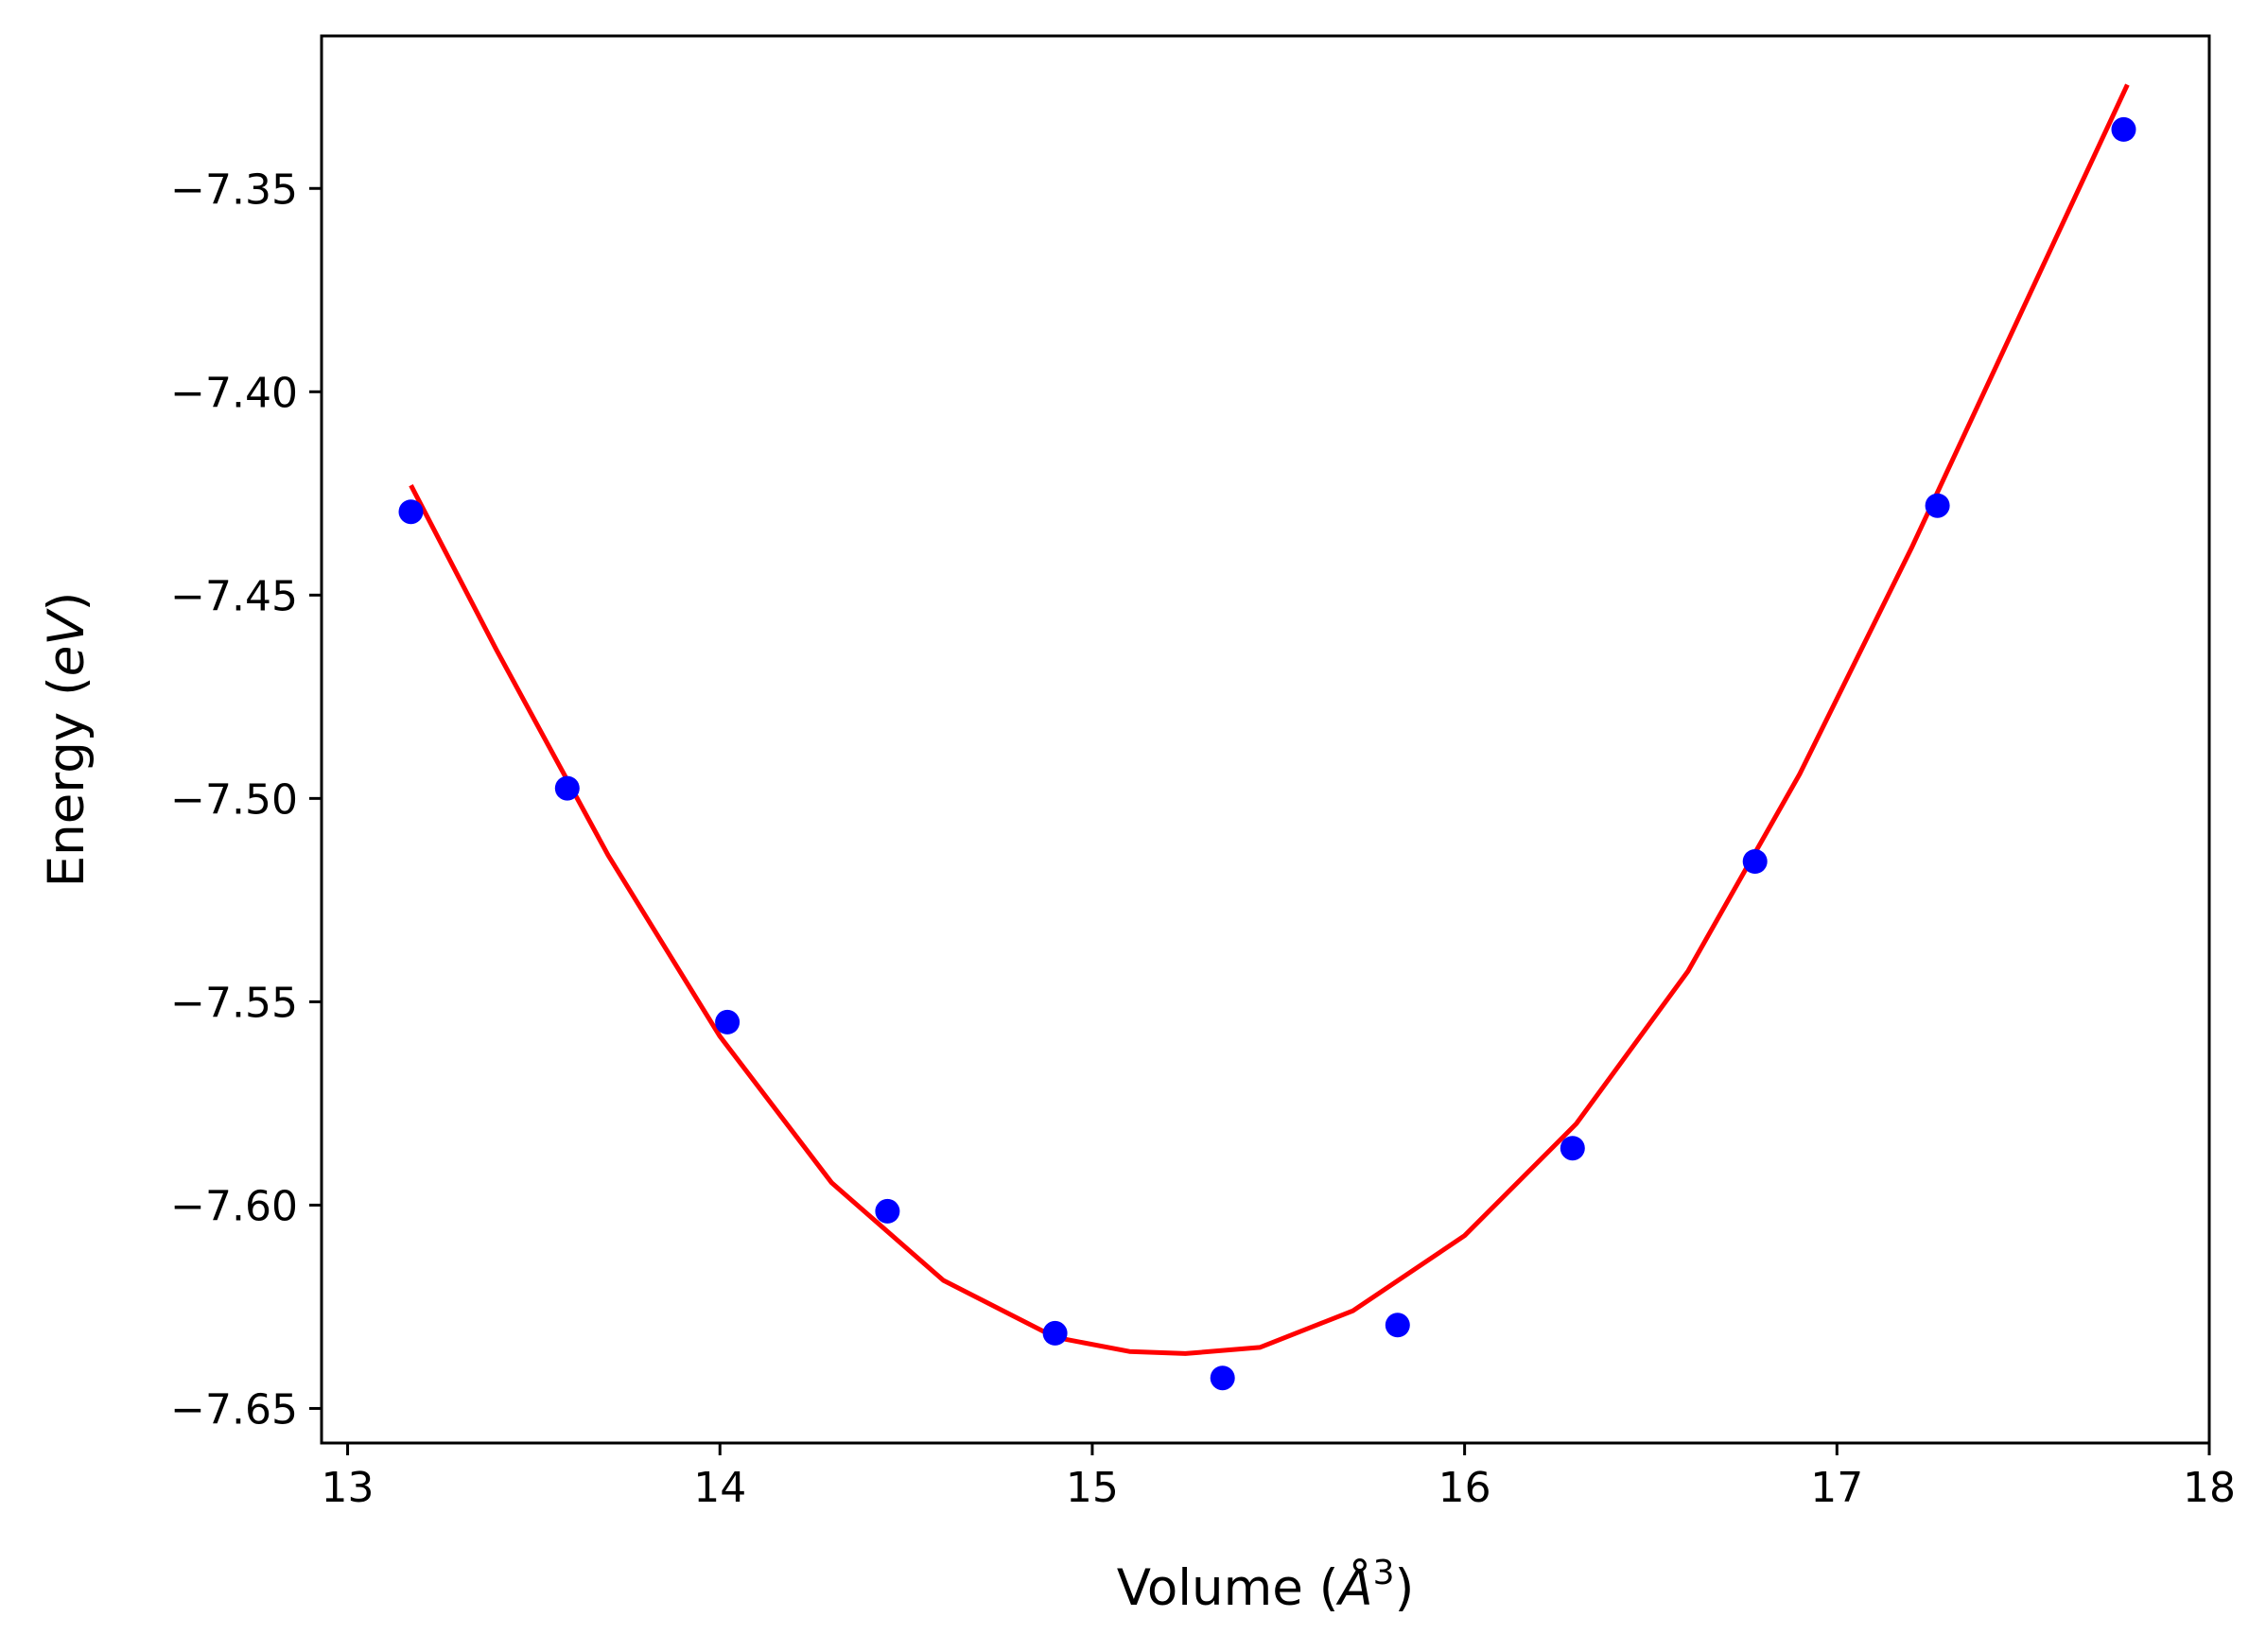 This screenshot has width=2266, height=1652. Describe the element at coordinates (1837, 1488) in the screenshot. I see `x-tick-label: 17` at that location.